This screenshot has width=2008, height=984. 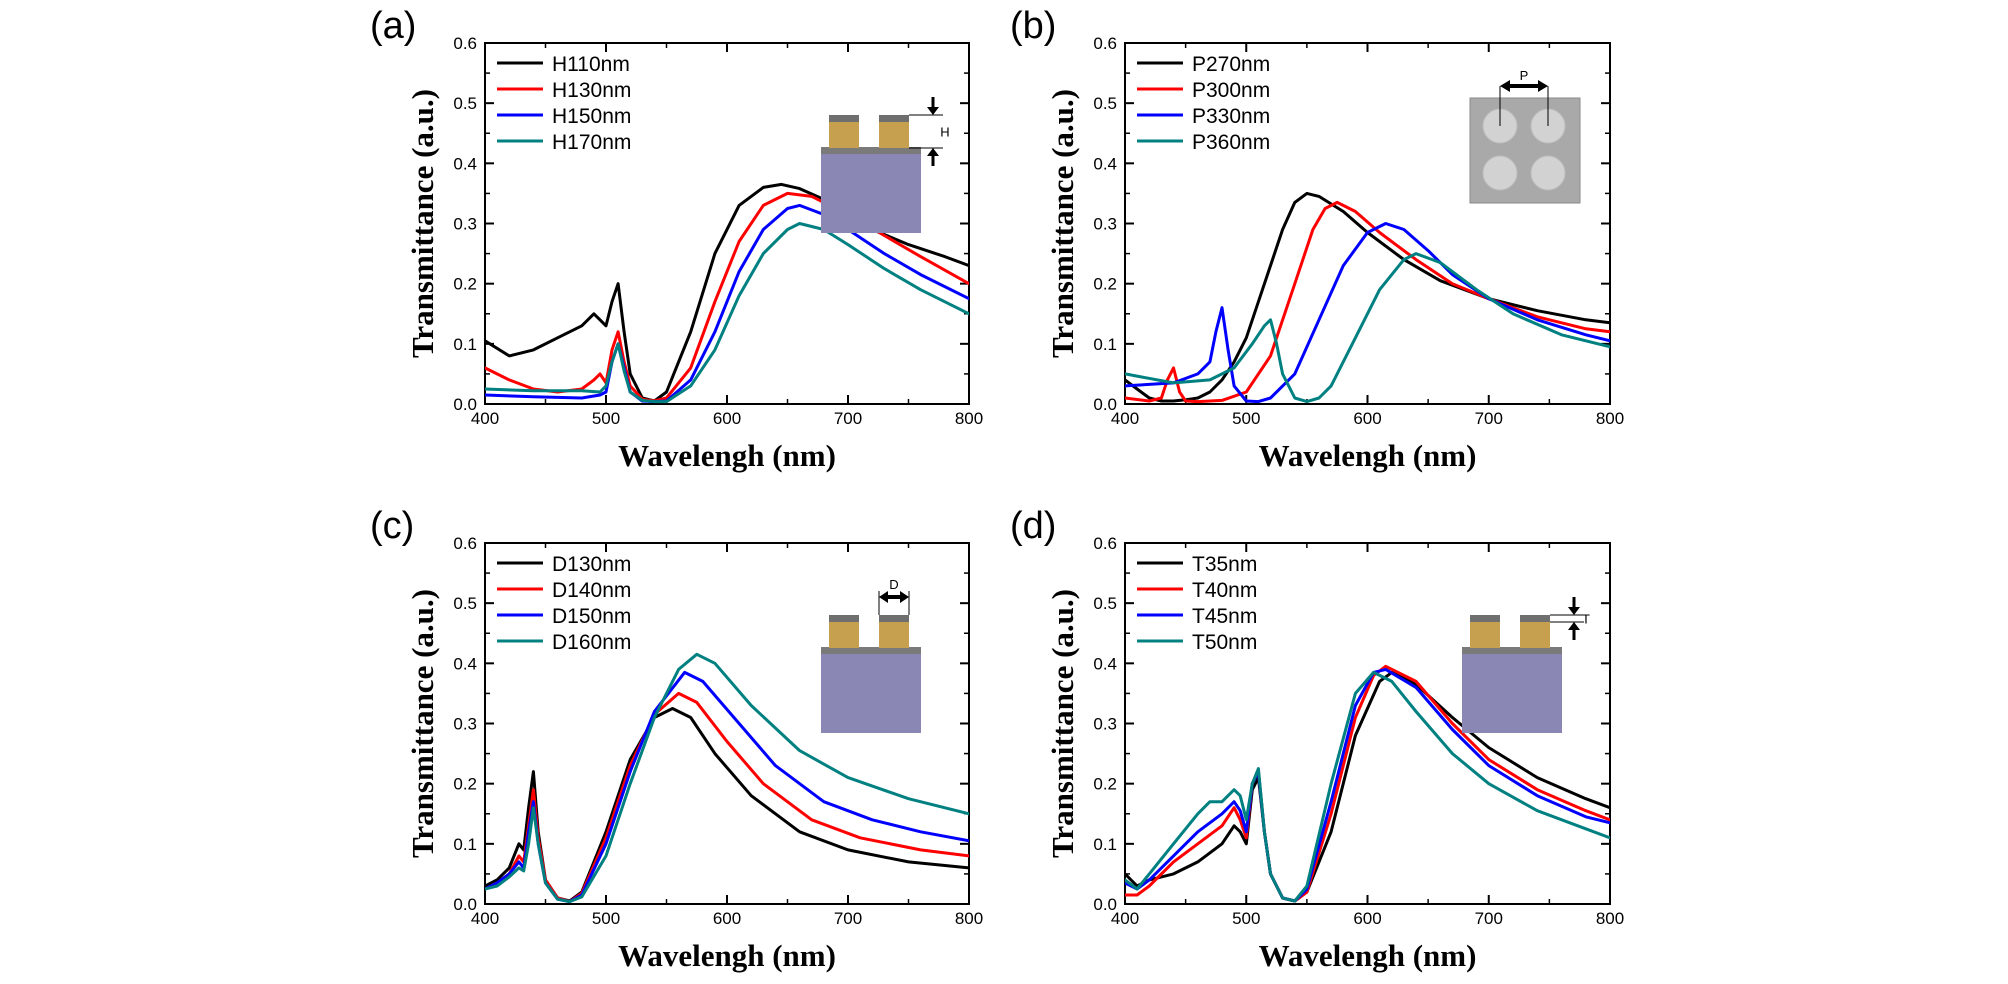 I want to click on legend: P270nm P300nm P330nm P360nm, so click(x=1203, y=103).